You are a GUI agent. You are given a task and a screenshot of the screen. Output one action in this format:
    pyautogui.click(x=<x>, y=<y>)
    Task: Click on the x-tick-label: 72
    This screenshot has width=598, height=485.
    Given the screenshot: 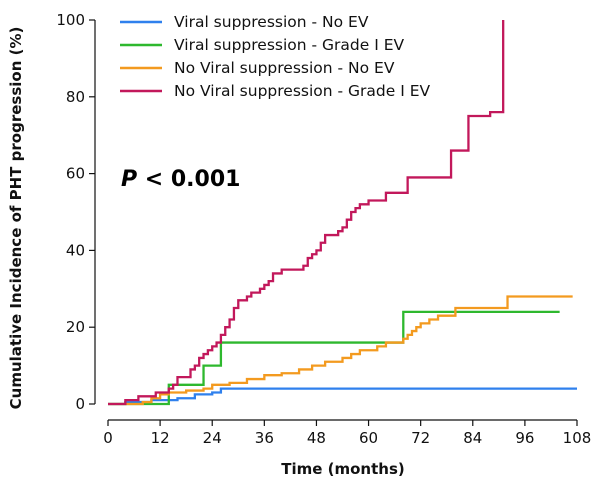 What is the action you would take?
    pyautogui.click(x=420, y=438)
    